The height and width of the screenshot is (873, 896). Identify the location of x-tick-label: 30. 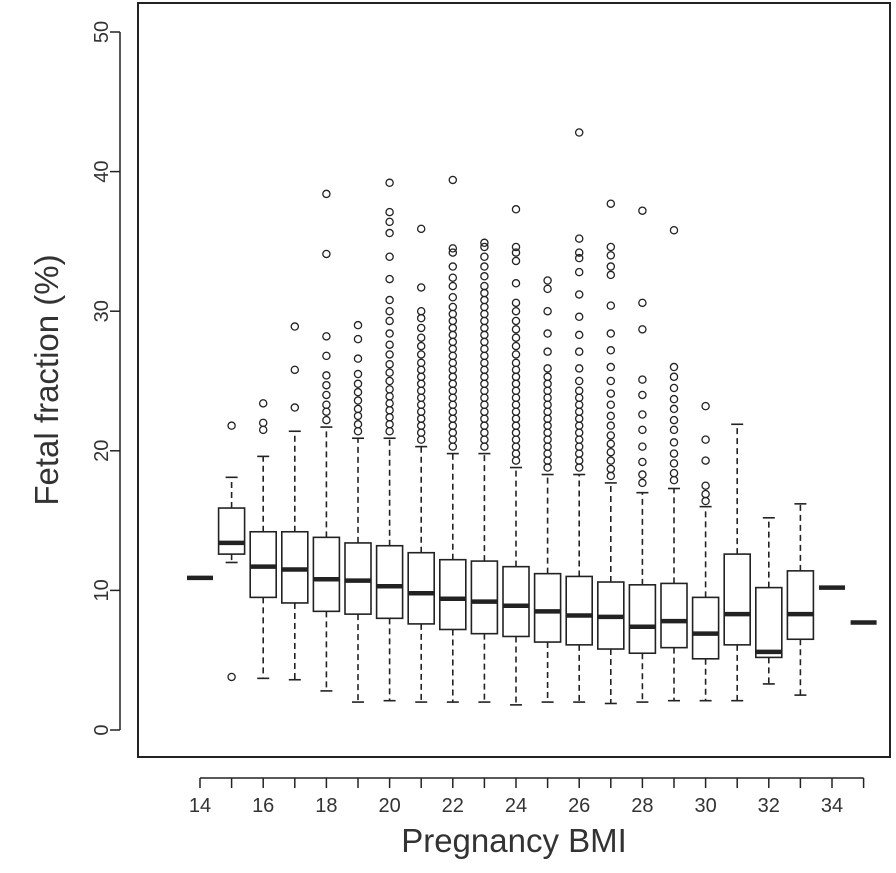
(705, 806).